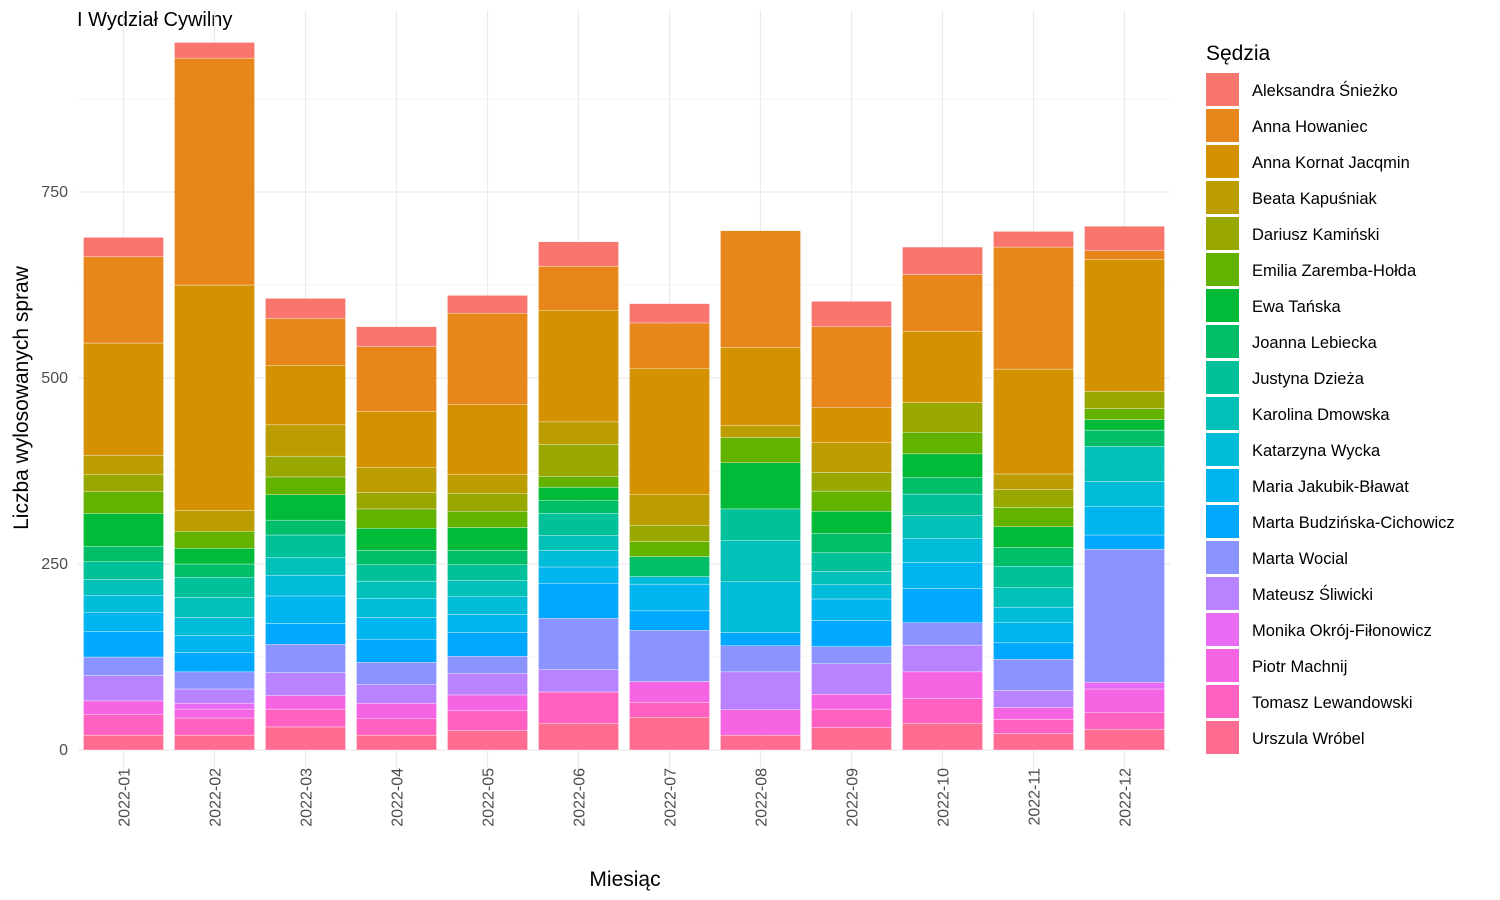 Image resolution: width=1500 pixels, height=900 pixels. I want to click on legend-label: Anna Howaniec, so click(1310, 127).